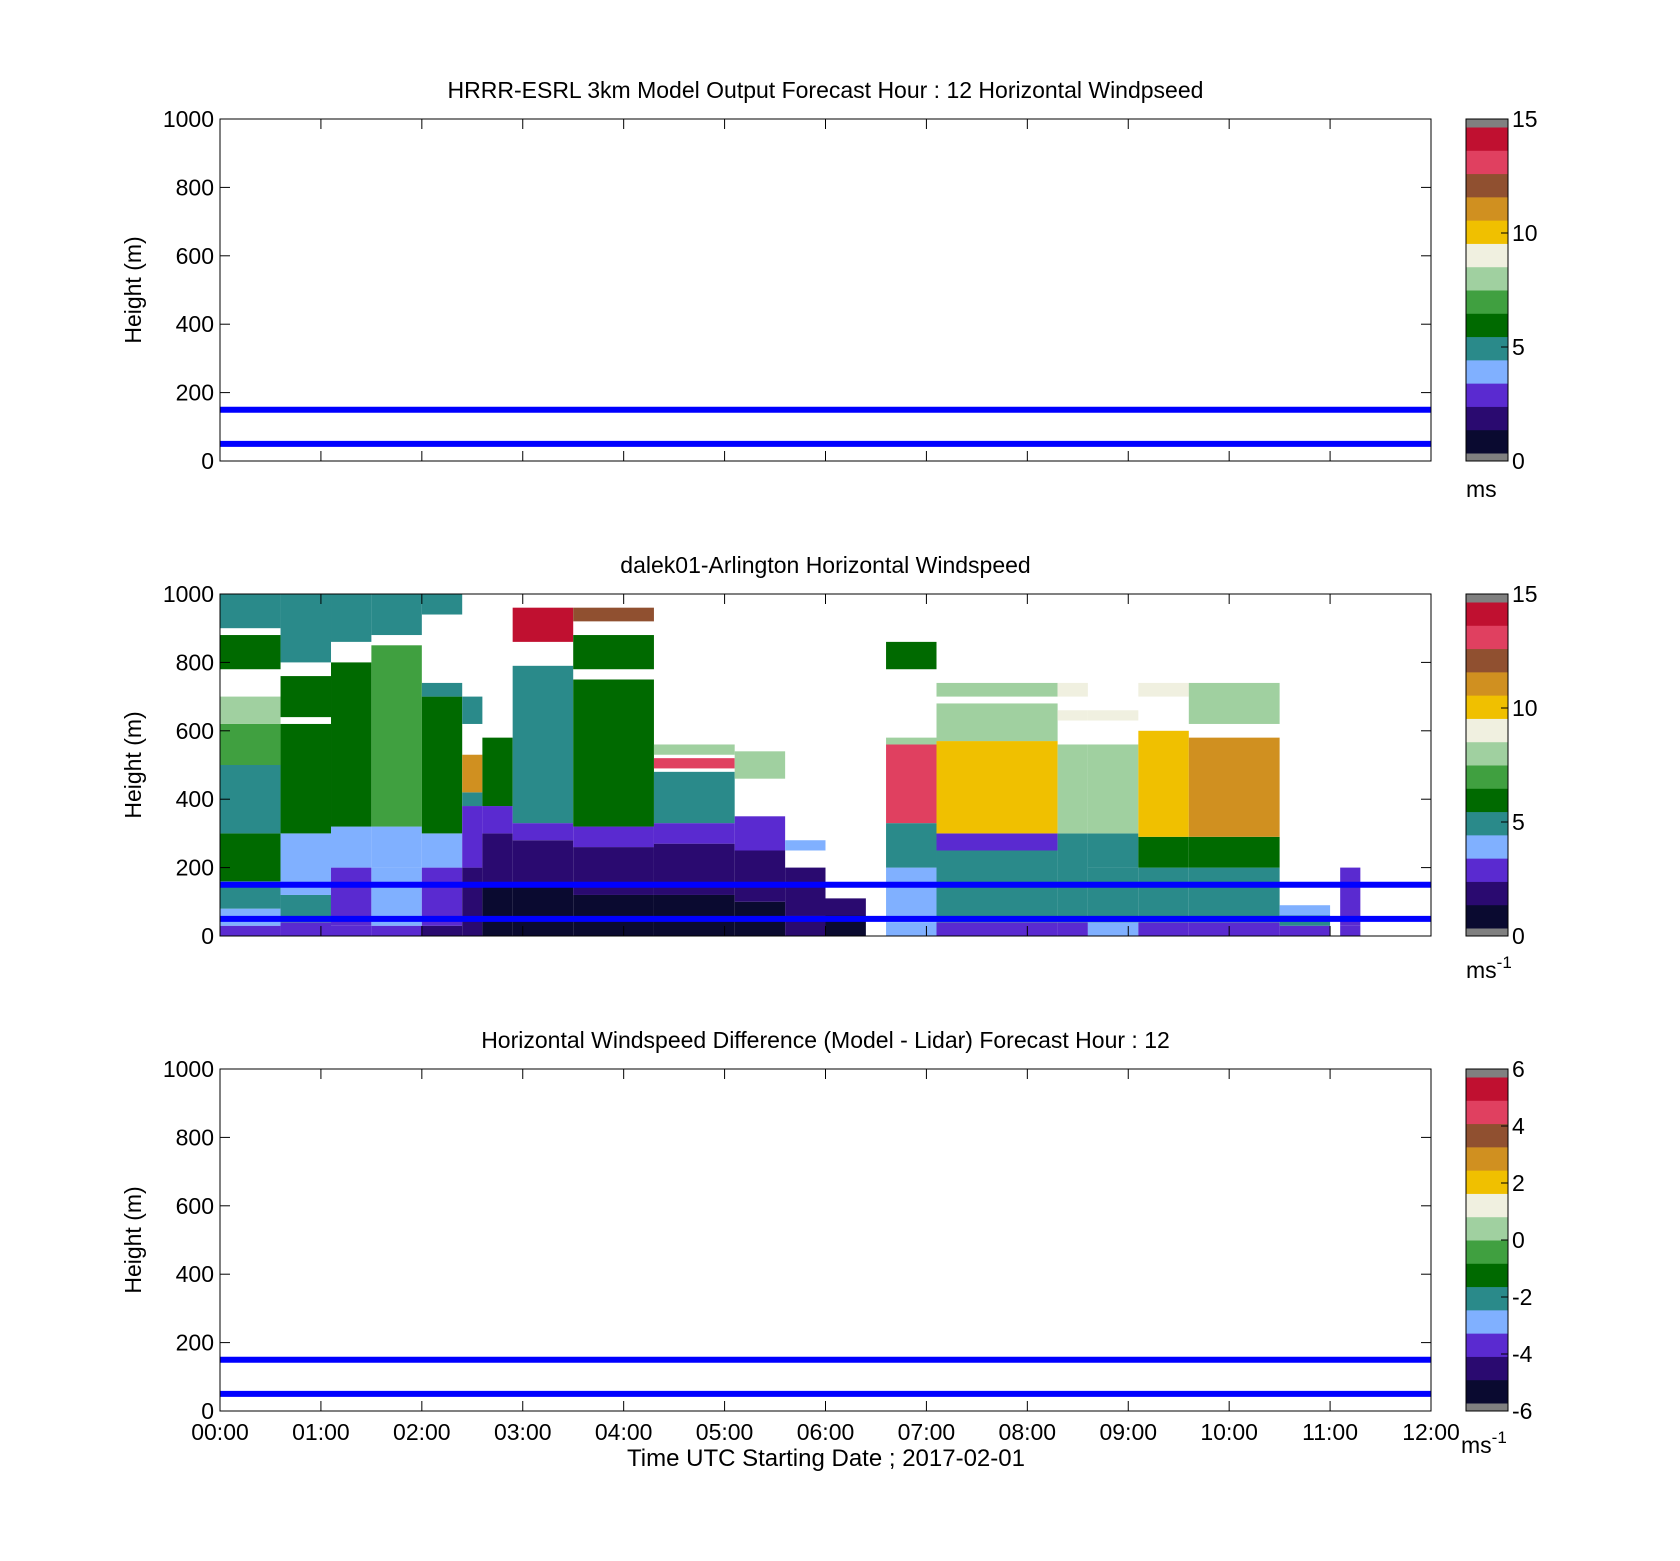  What do you see at coordinates (1525, 233) in the screenshot?
I see `colorbar-tick-label: 10` at bounding box center [1525, 233].